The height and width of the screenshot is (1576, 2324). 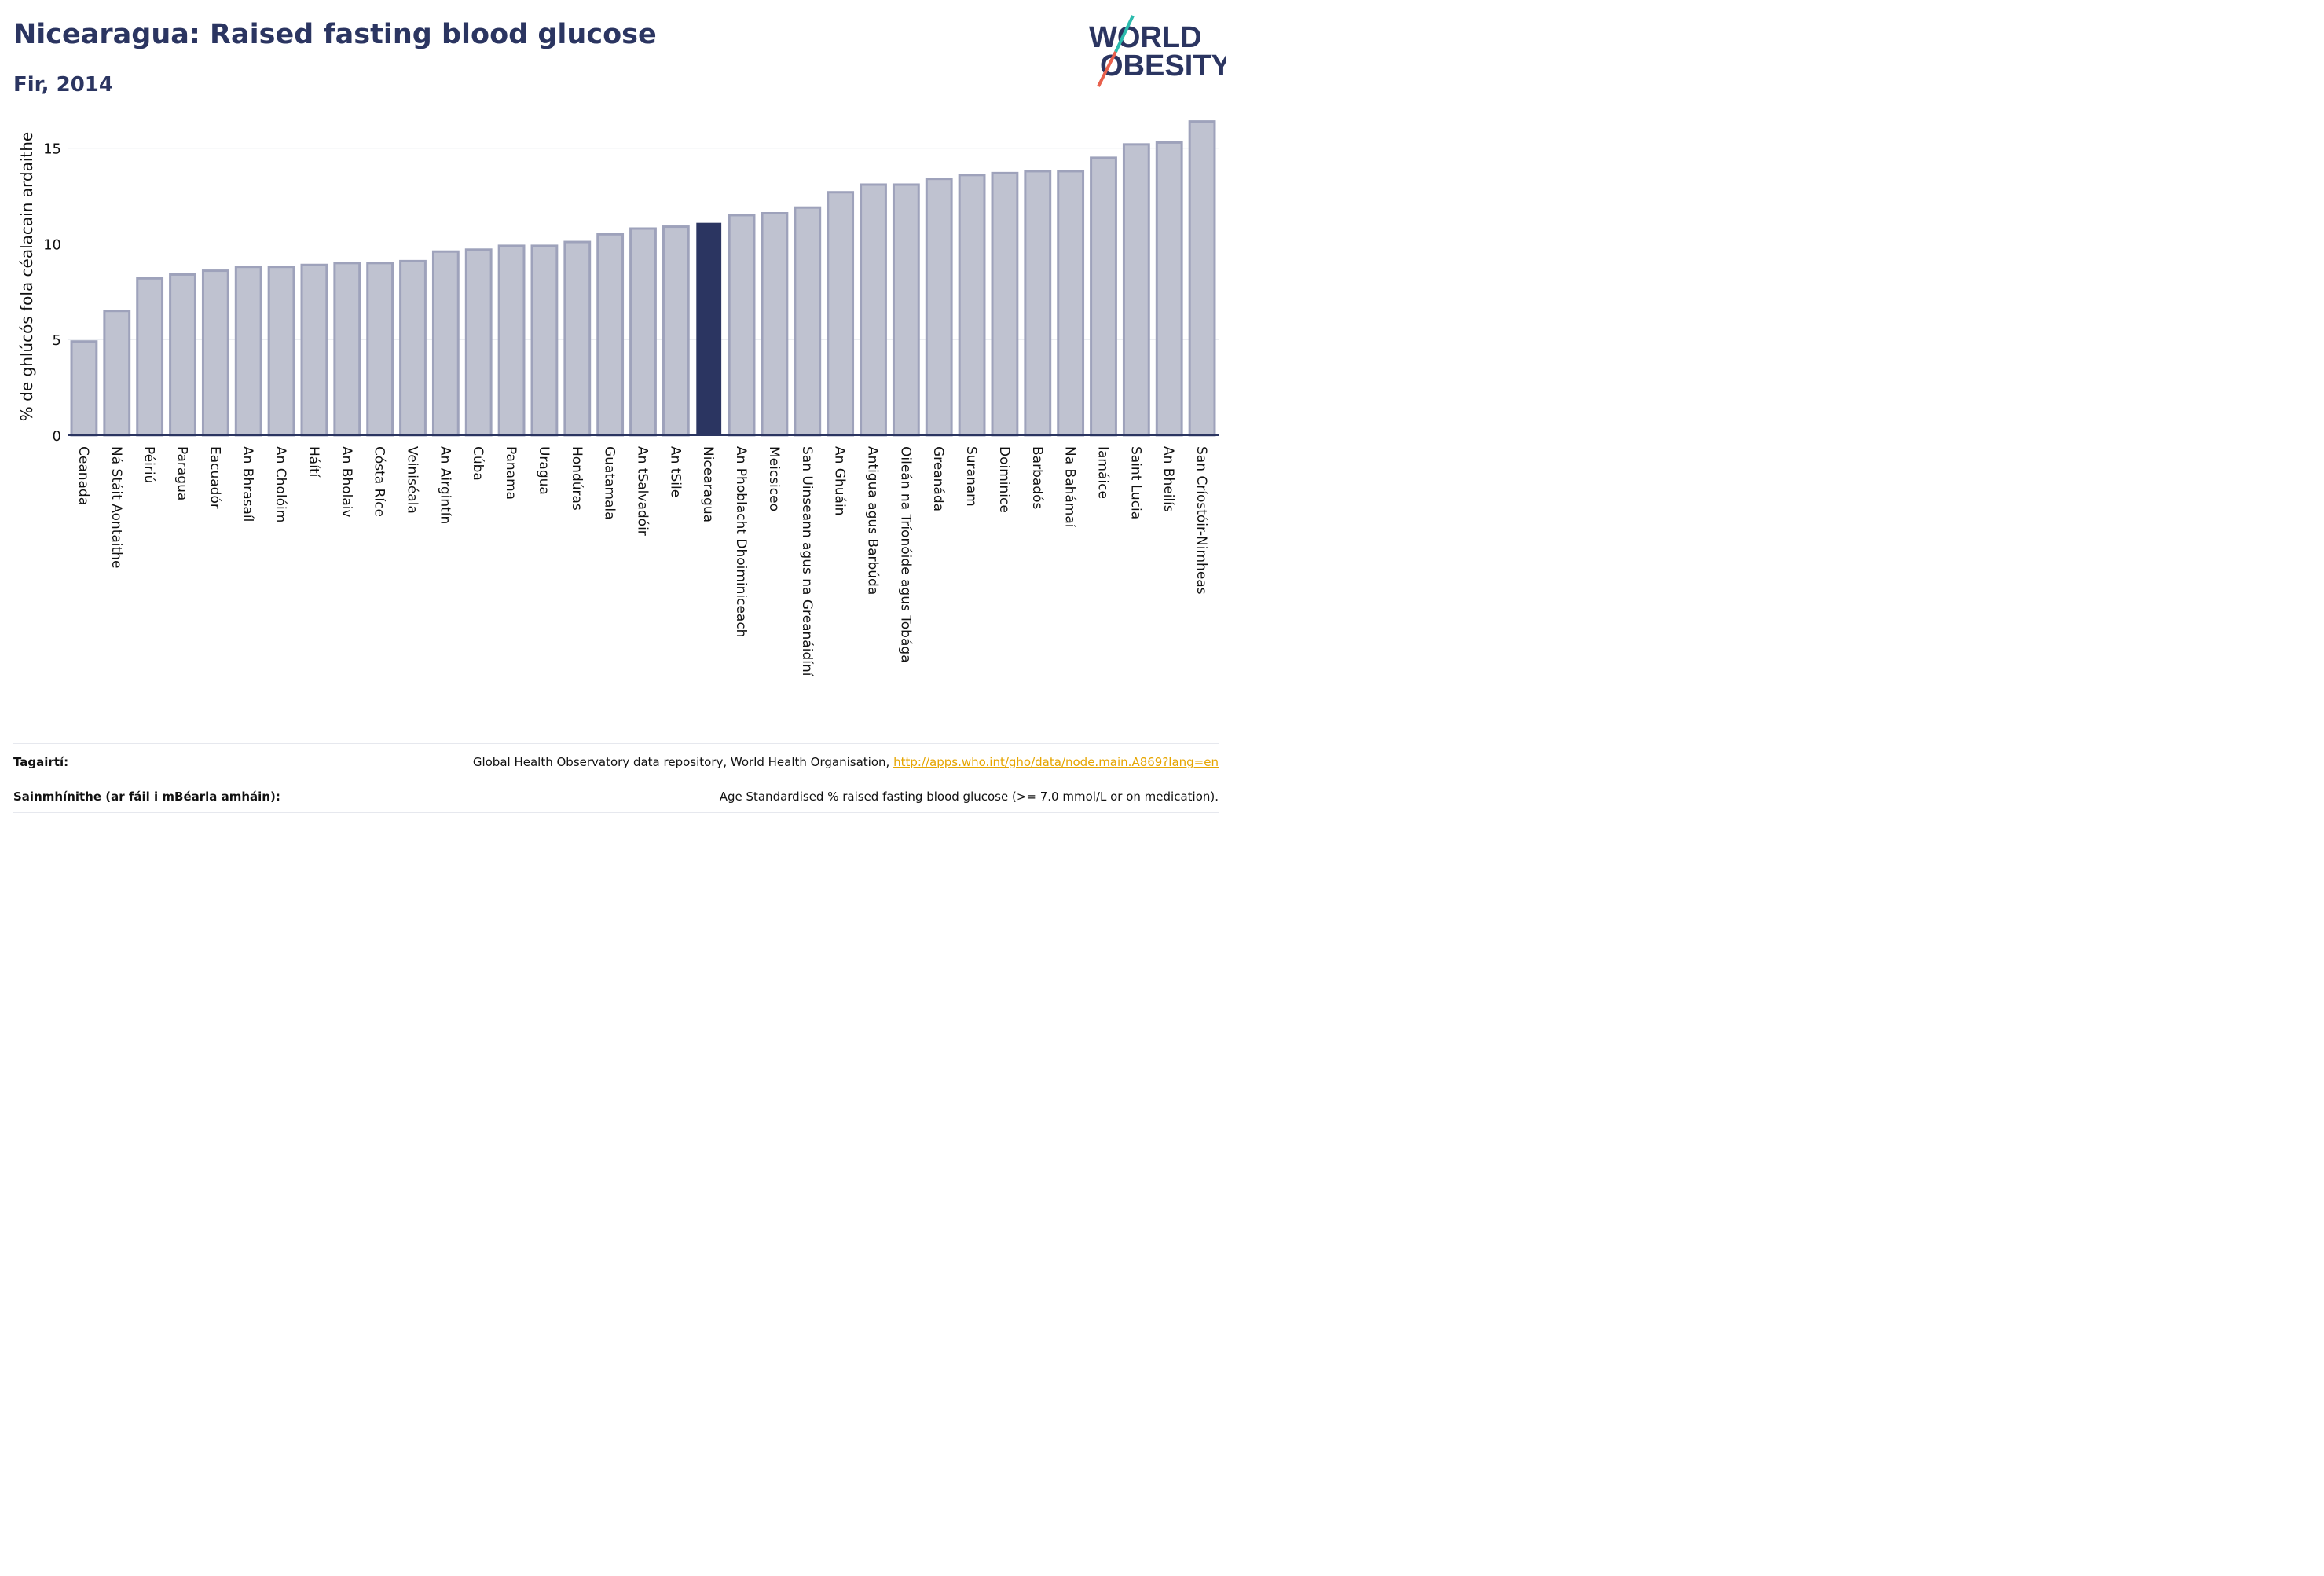 I want to click on x-tick-label: Hondúras, so click(x=577, y=478).